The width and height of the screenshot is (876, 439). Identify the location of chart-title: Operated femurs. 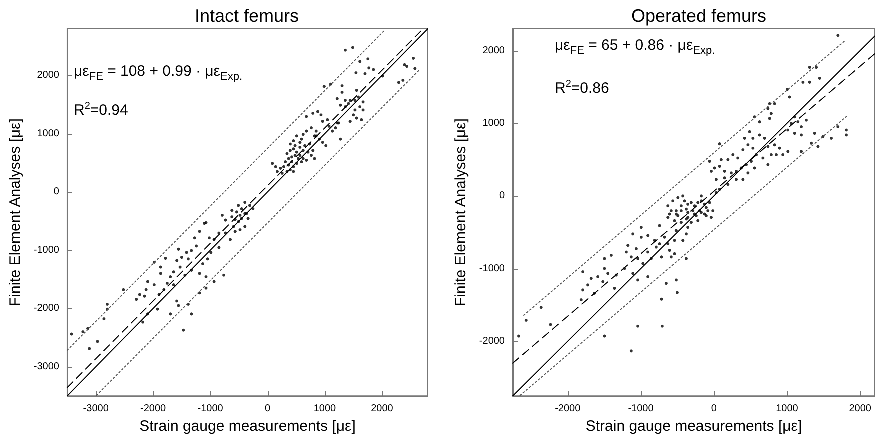
(699, 16).